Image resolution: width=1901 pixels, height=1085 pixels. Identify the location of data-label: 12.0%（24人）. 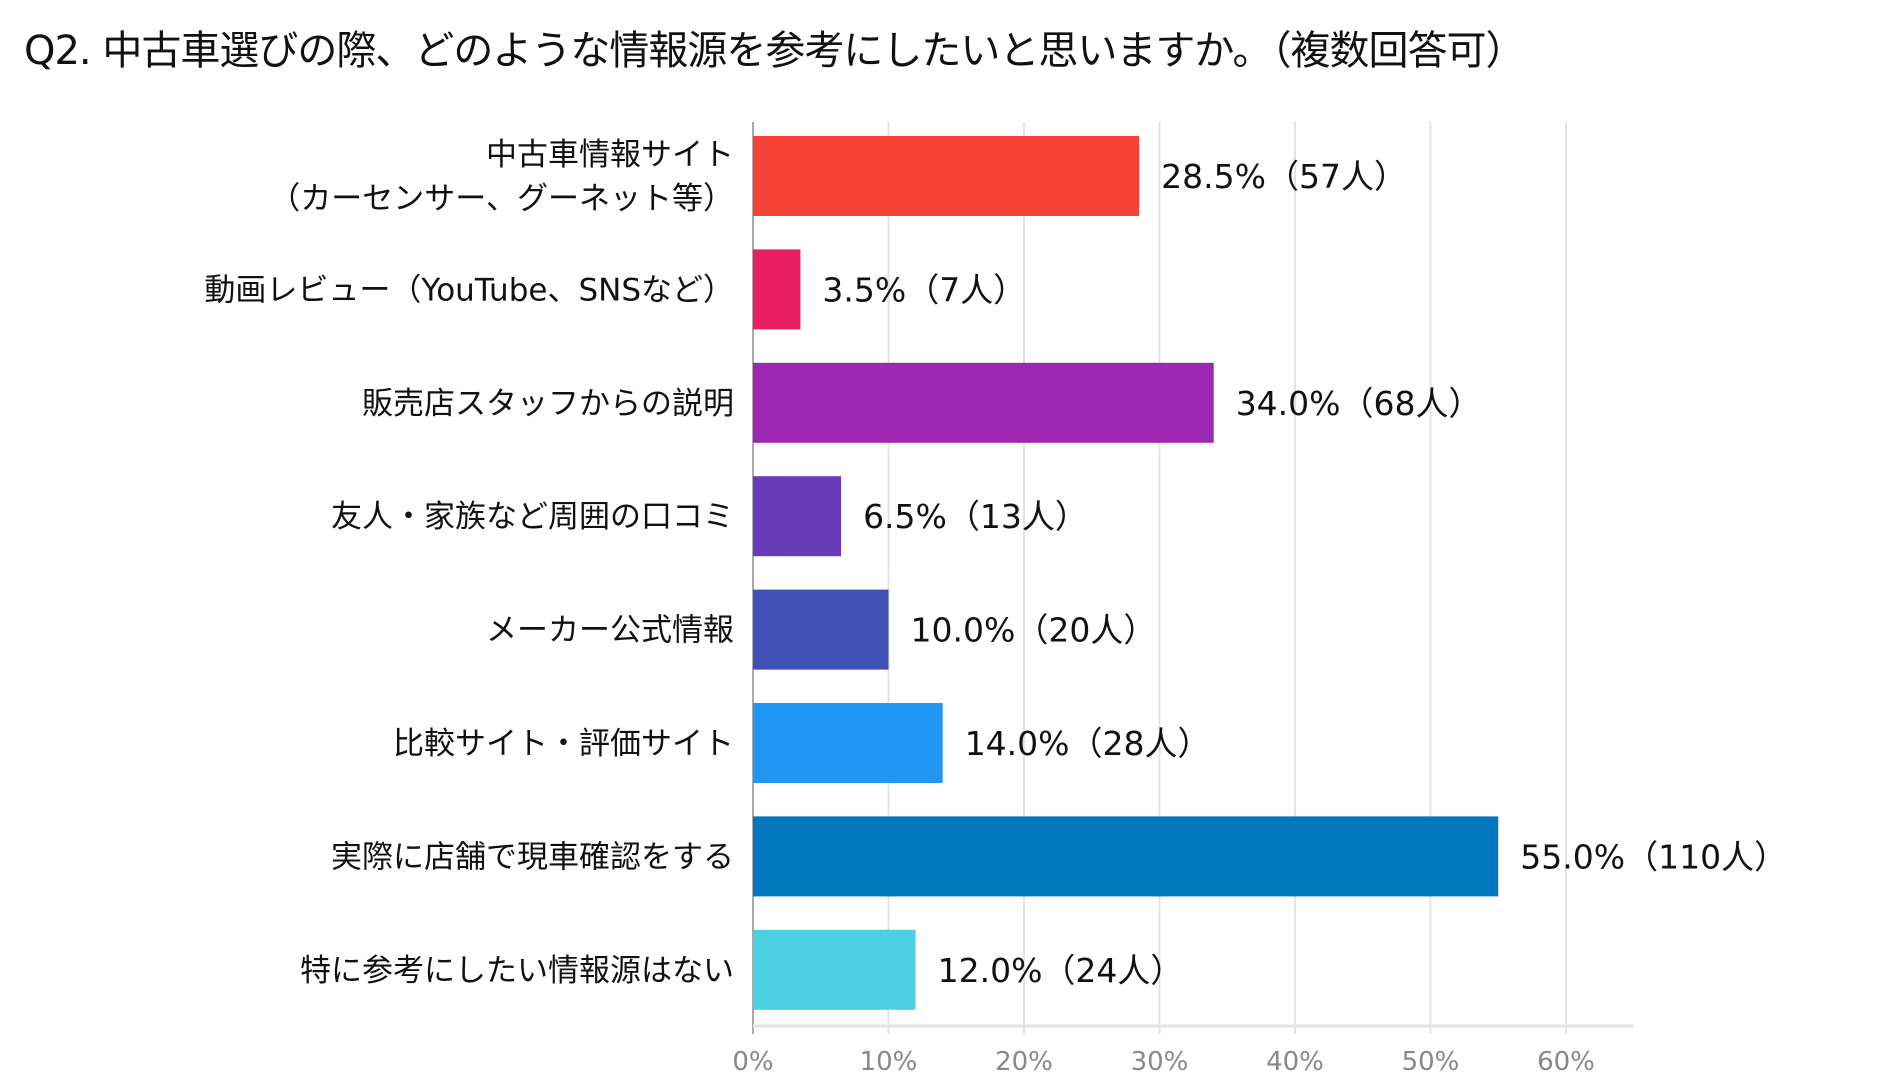
(1061, 970).